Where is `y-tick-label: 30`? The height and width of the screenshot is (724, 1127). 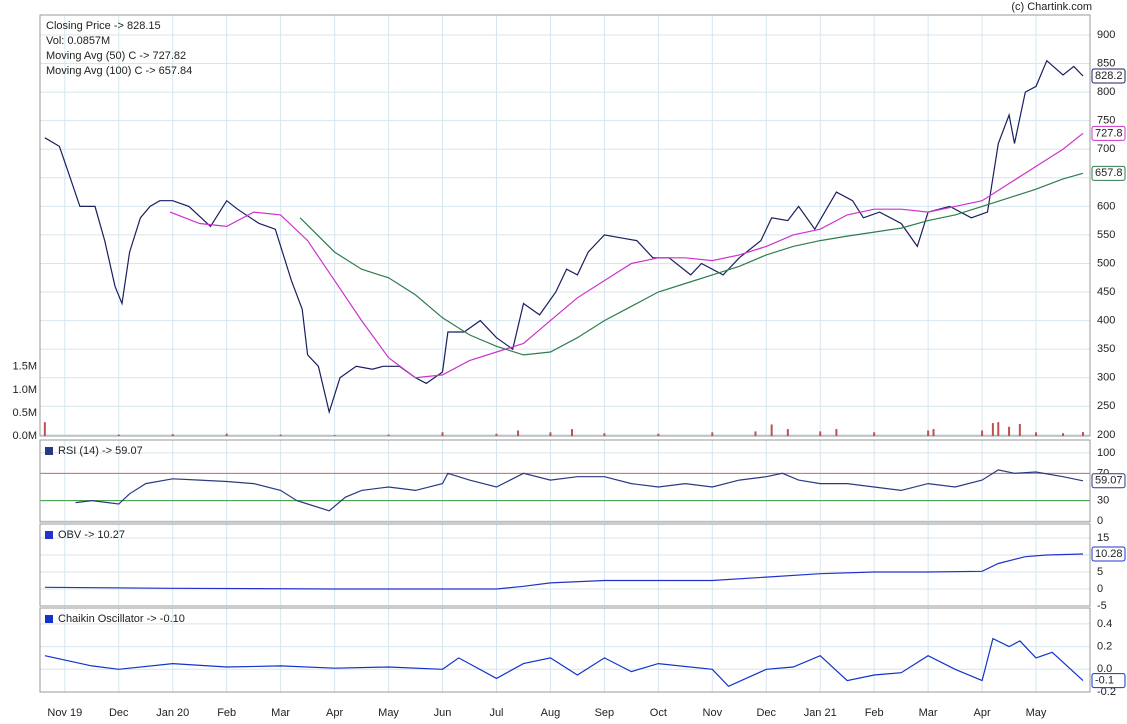
y-tick-label: 30 is located at coordinates (1103, 500).